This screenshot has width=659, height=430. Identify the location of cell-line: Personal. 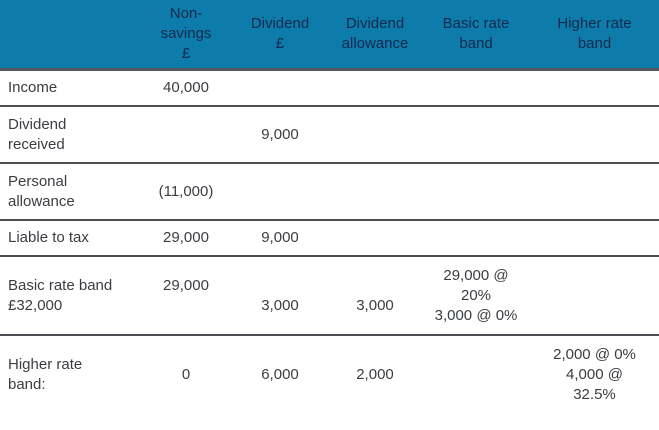
(38, 181).